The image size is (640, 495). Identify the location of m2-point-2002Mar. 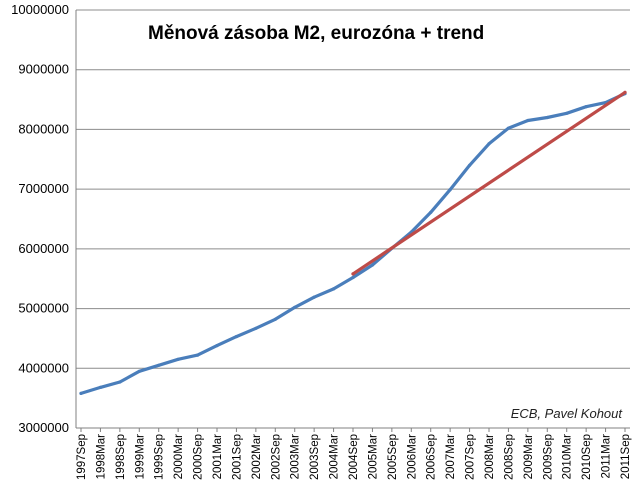
(256, 328).